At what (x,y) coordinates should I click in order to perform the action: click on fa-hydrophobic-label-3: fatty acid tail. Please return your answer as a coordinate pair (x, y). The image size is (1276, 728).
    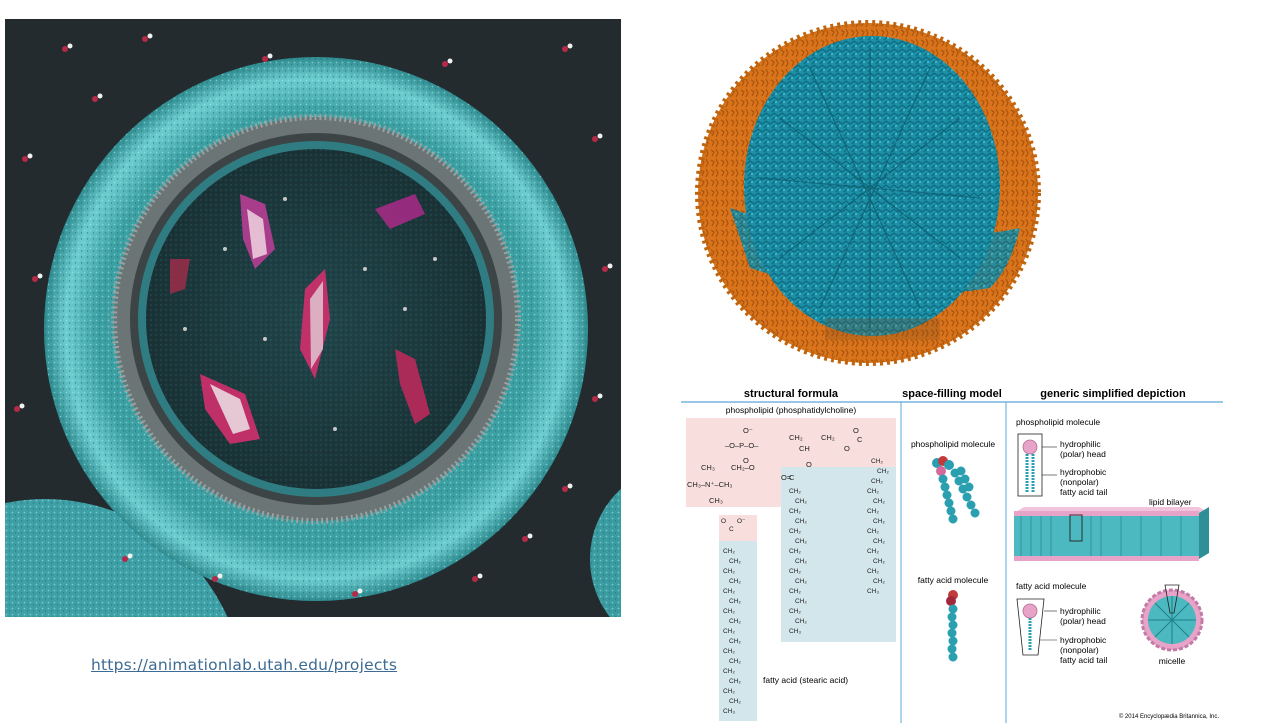
    Looking at the image, I should click on (1083, 660).